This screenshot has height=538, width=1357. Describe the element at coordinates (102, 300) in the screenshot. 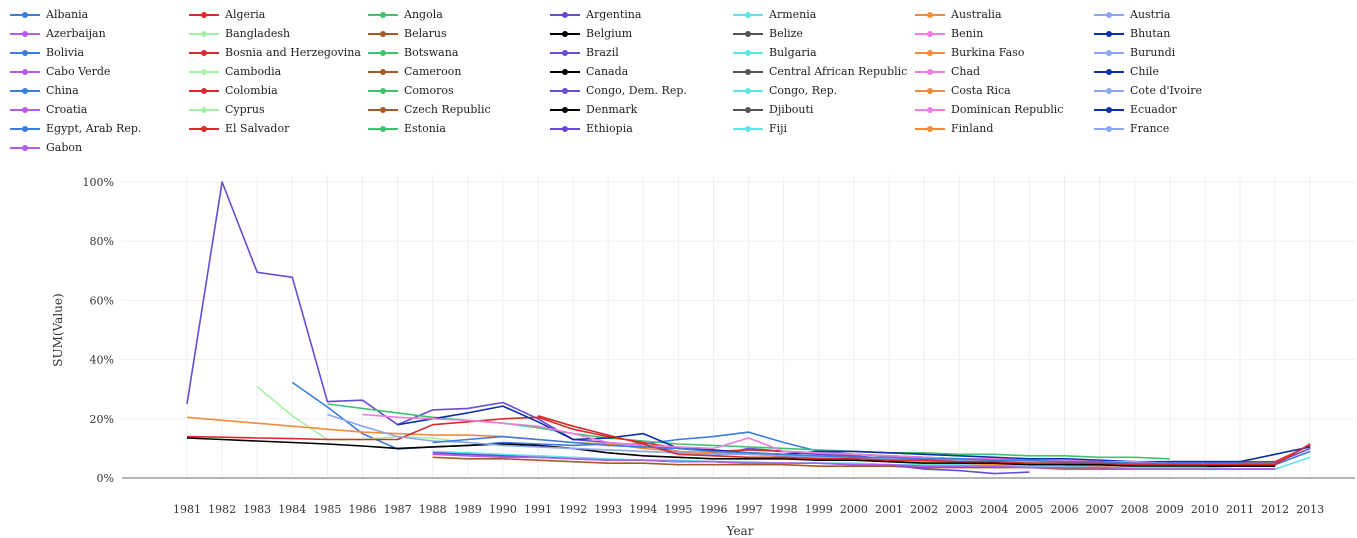

I see `y-tick-label: 60%` at that location.